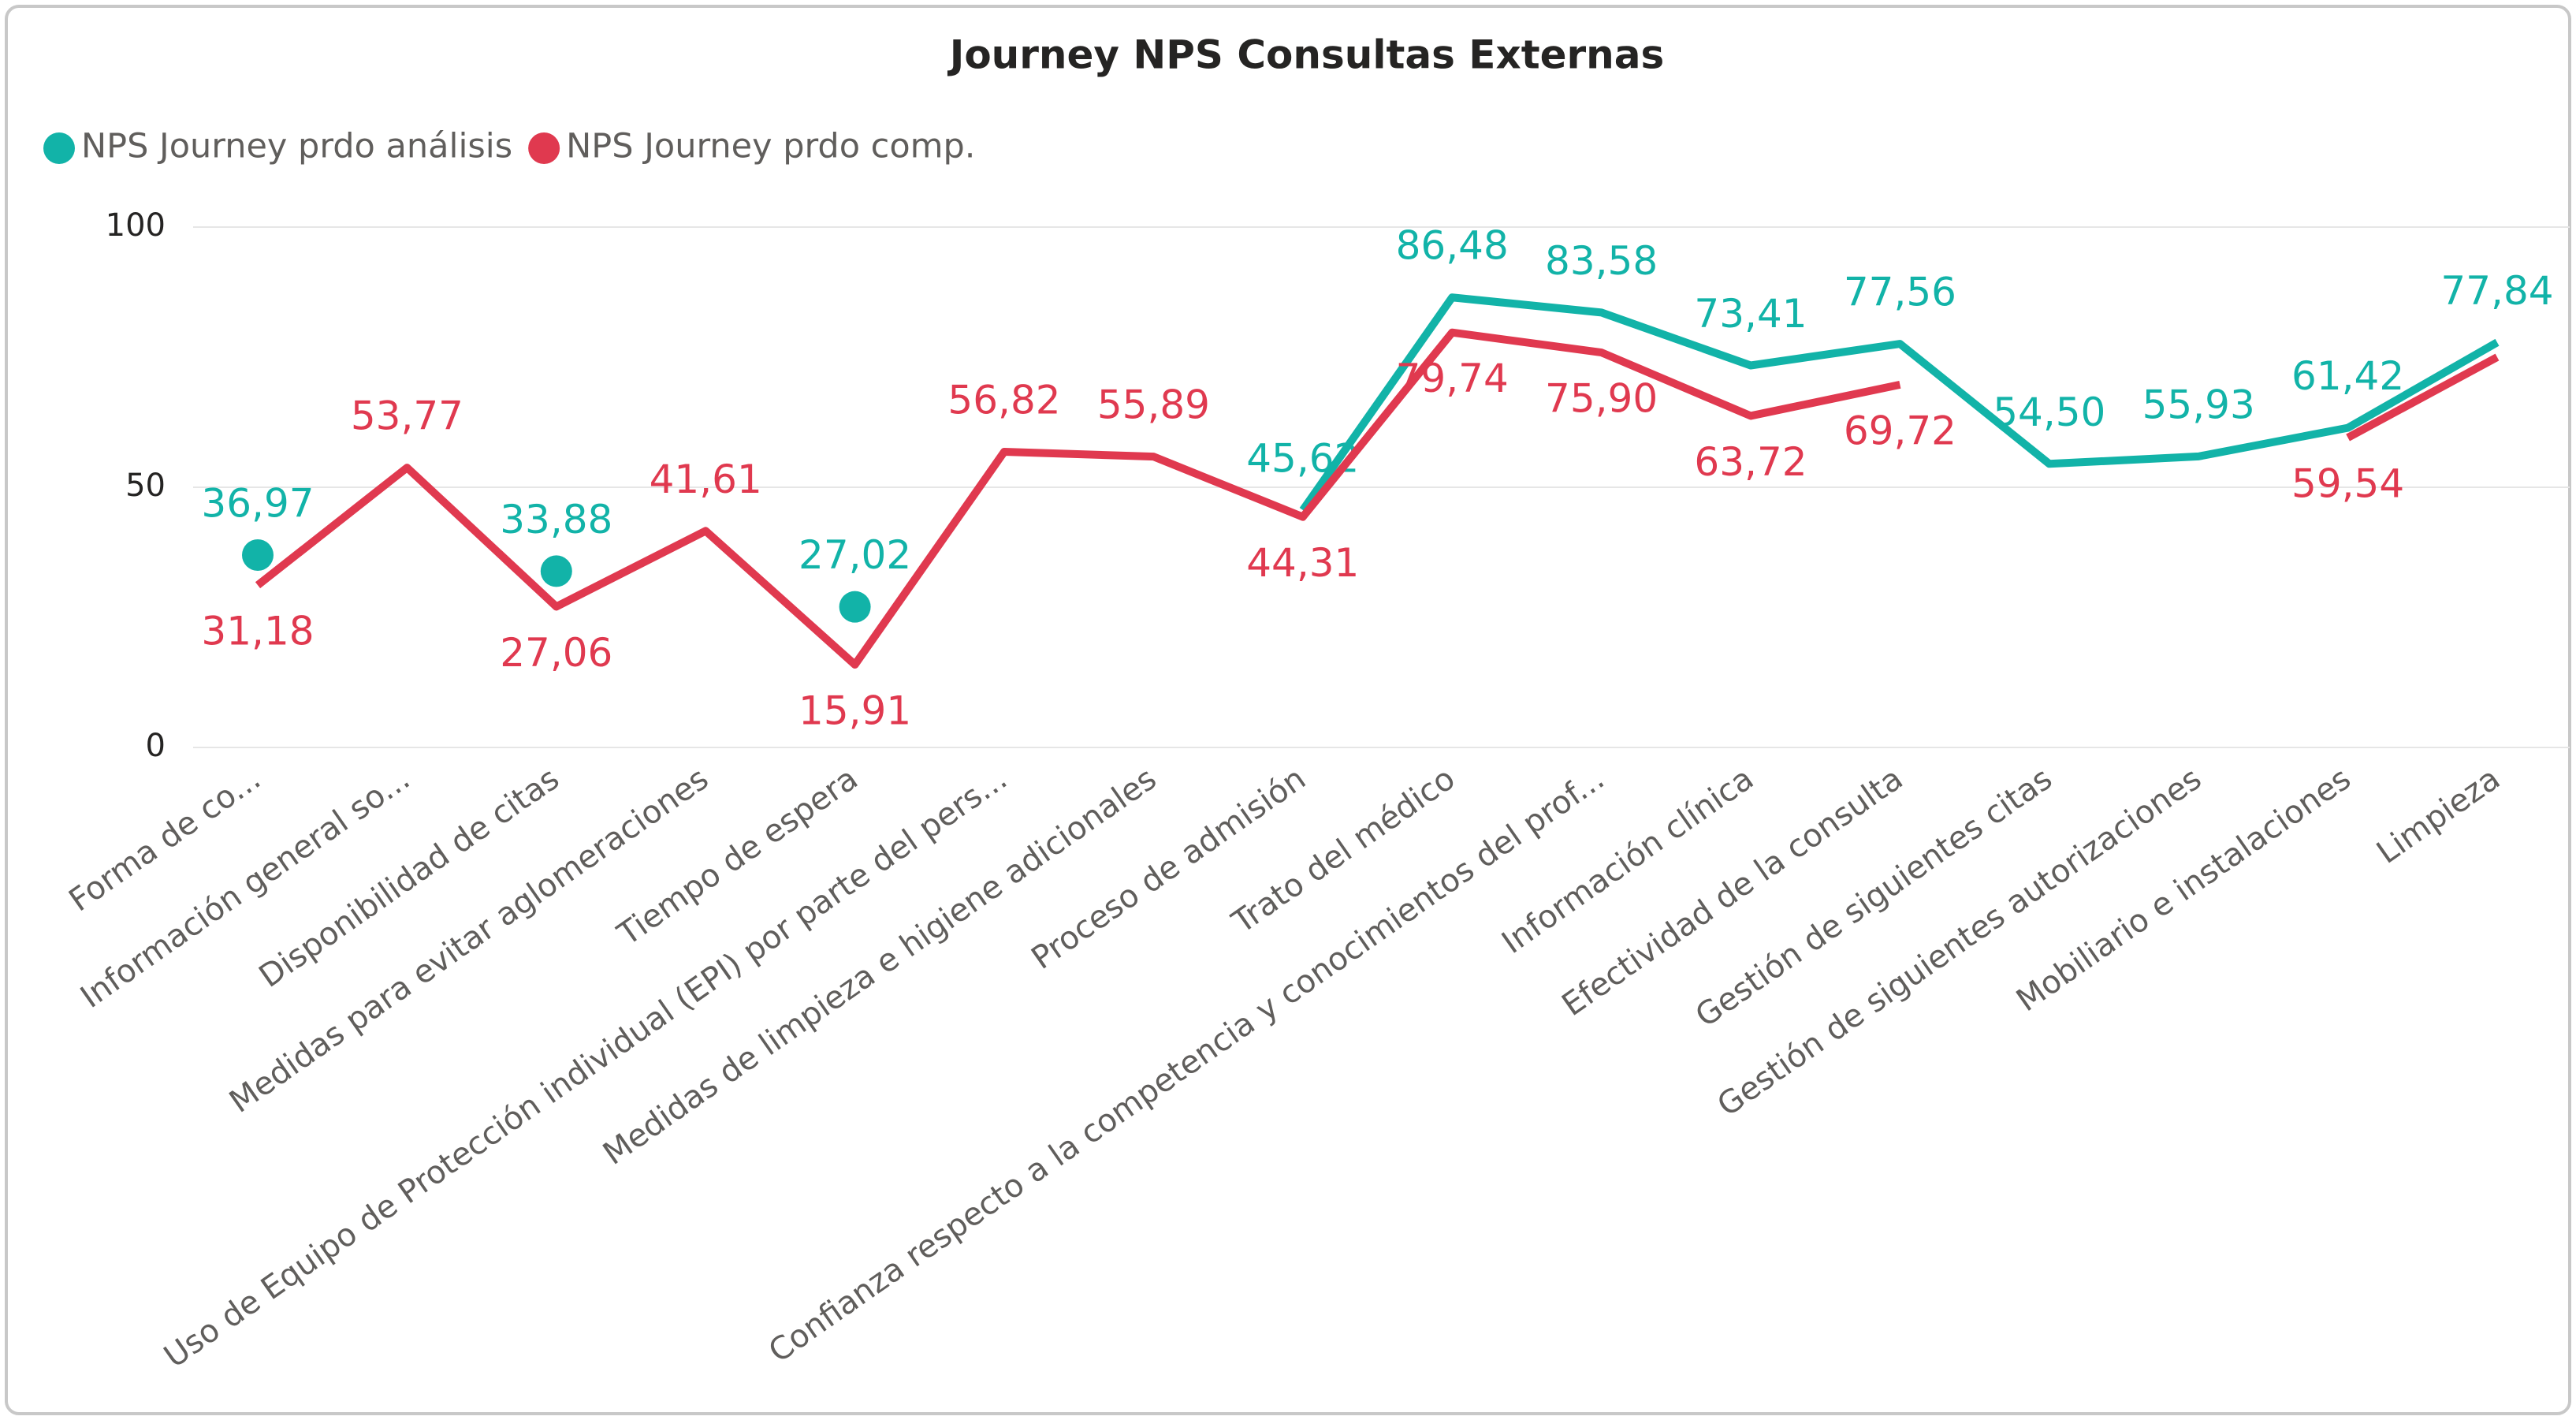  What do you see at coordinates (706, 479) in the screenshot?
I see `data-label: 41,61` at bounding box center [706, 479].